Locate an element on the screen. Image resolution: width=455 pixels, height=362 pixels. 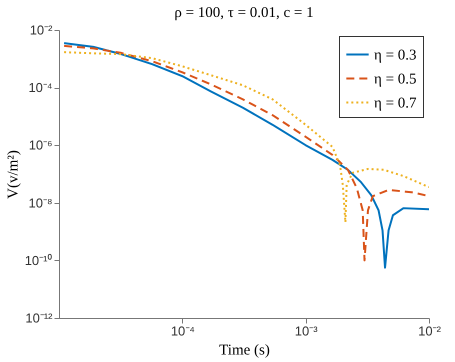
x-tick-label: 10⁻³ is located at coordinates (306, 331).